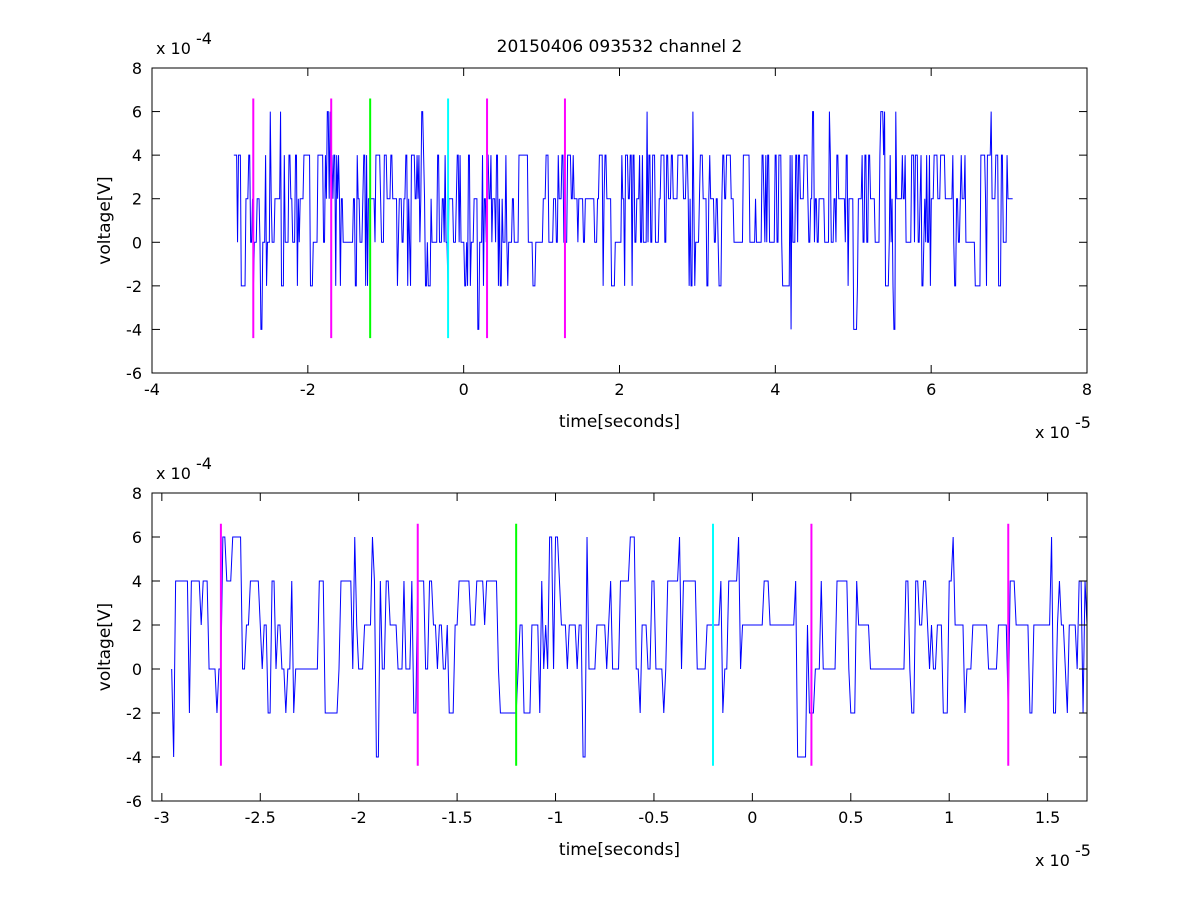  Describe the element at coordinates (850, 817) in the screenshot. I see `x-tick-label: 0.5` at that location.